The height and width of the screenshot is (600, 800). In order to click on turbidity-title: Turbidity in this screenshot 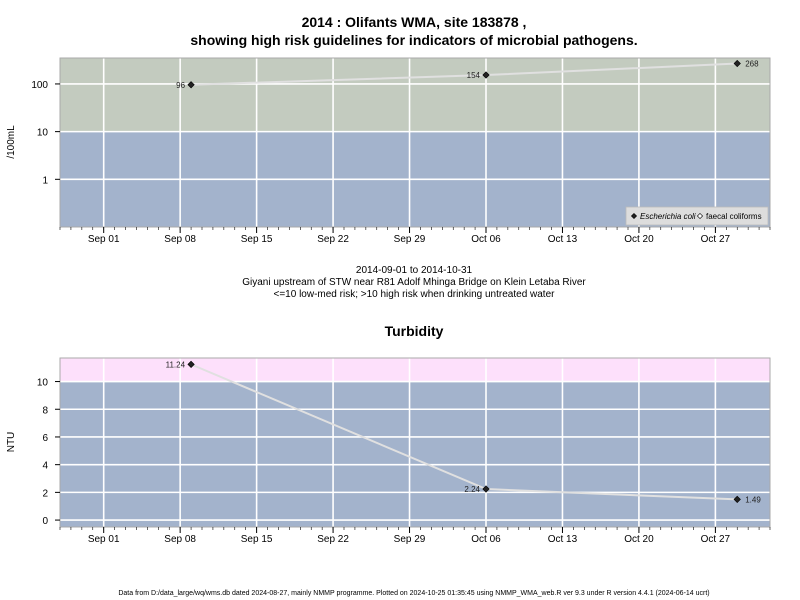, I will do `click(414, 331)`.